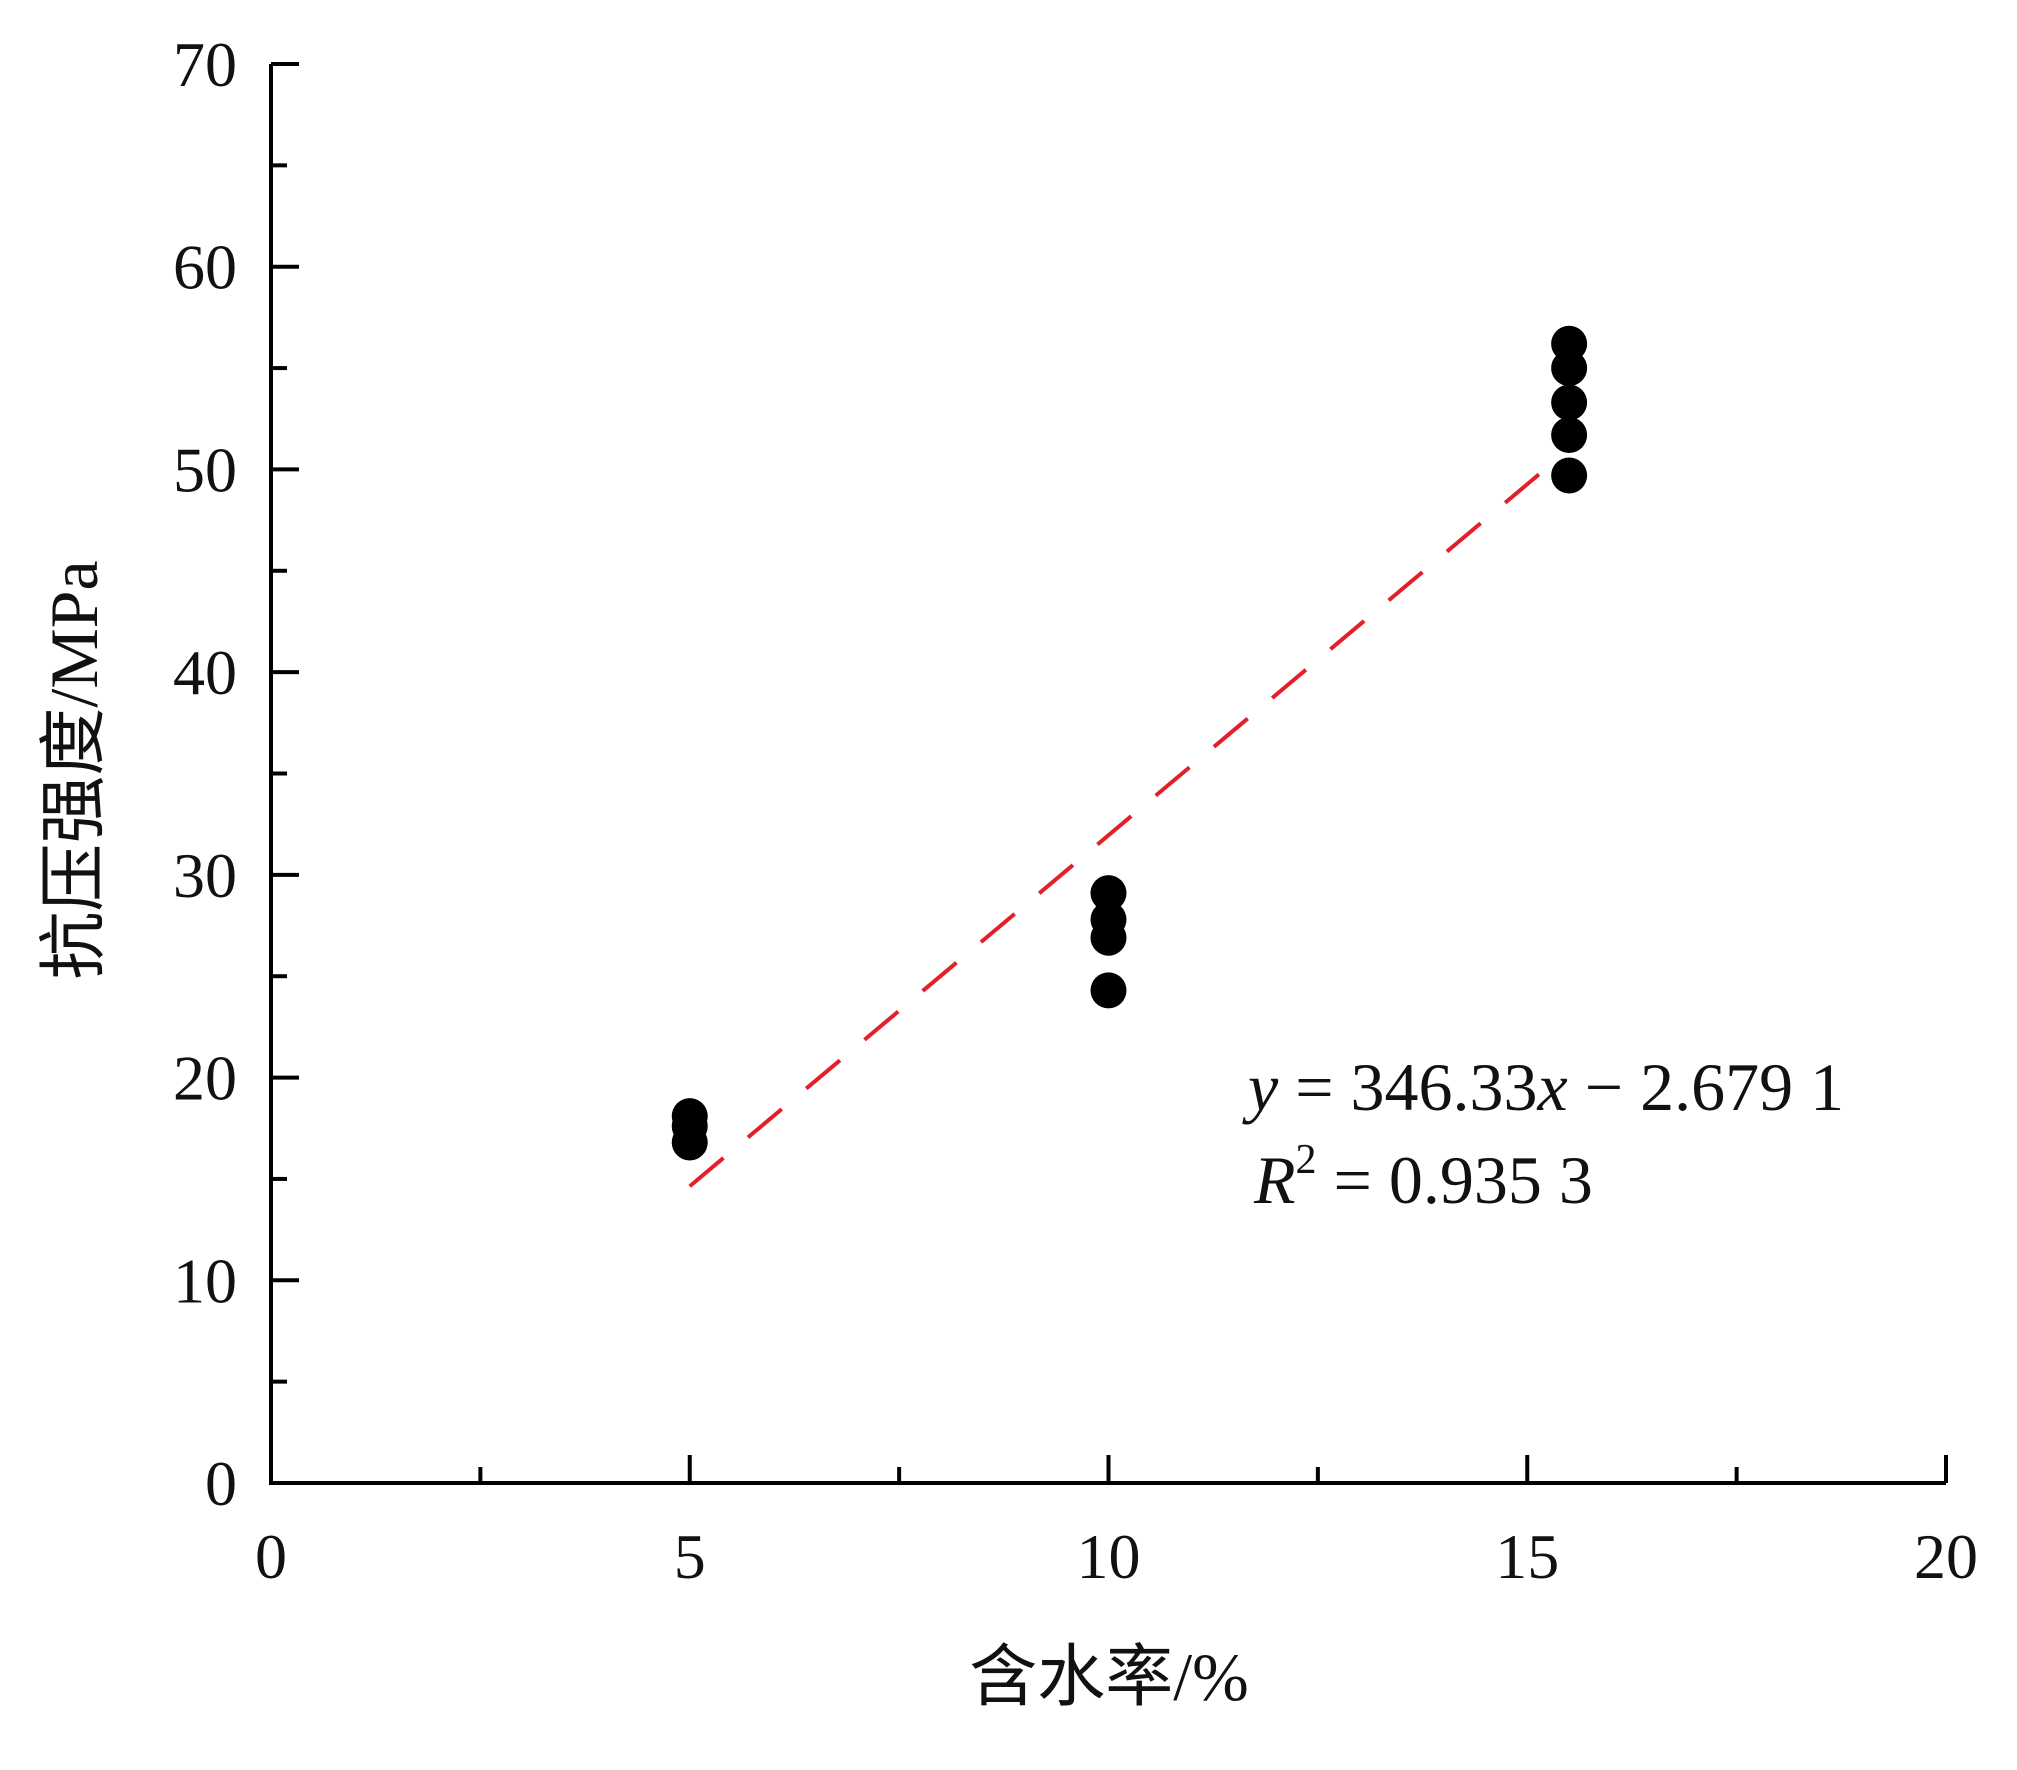 Image resolution: width=2017 pixels, height=1770 pixels. I want to click on r-squared-superscript: 2, so click(1306, 1160).